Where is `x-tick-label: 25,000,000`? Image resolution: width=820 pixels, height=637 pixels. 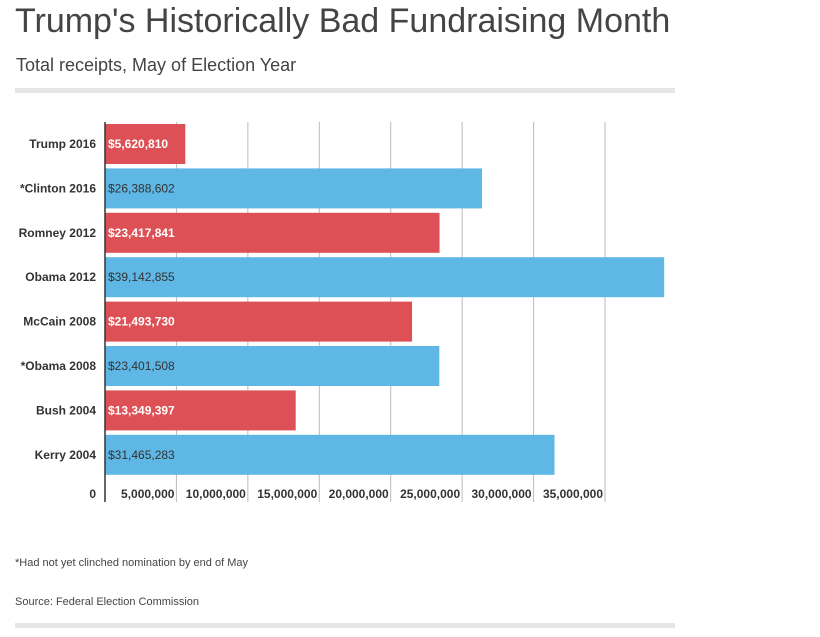 x-tick-label: 25,000,000 is located at coordinates (430, 494).